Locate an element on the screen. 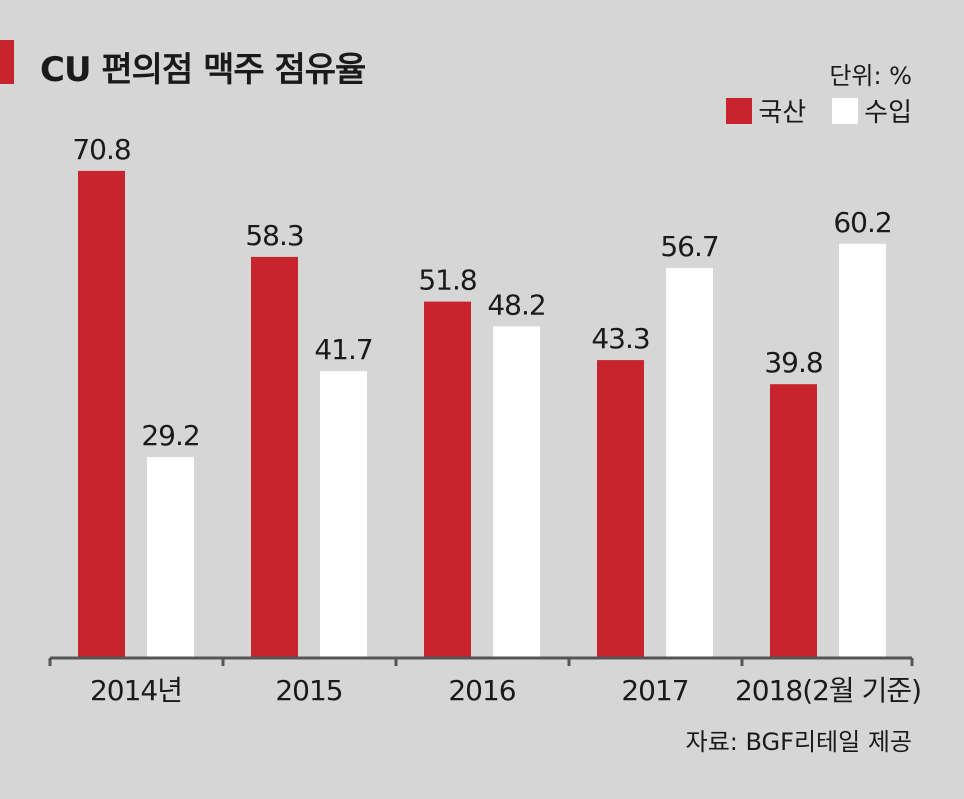 This screenshot has height=799, width=964. data-label-imported-0: 29.2 is located at coordinates (170, 435).